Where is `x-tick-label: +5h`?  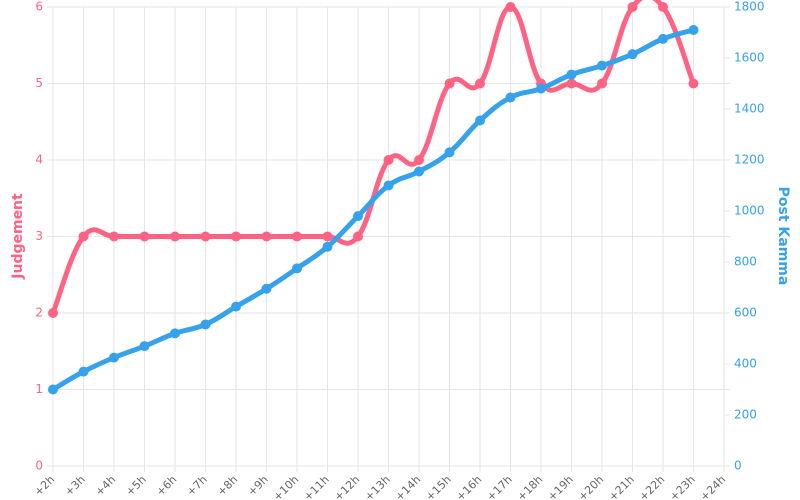 x-tick-label: +5h is located at coordinates (136, 486).